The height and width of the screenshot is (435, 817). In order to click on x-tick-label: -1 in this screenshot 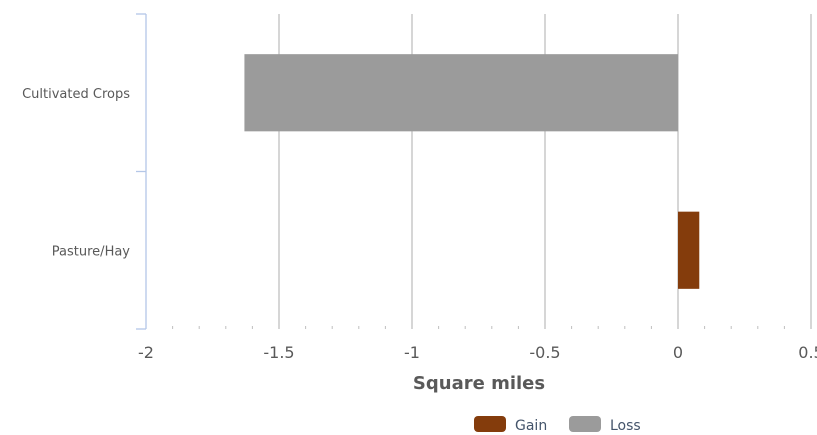, I will do `click(412, 352)`.